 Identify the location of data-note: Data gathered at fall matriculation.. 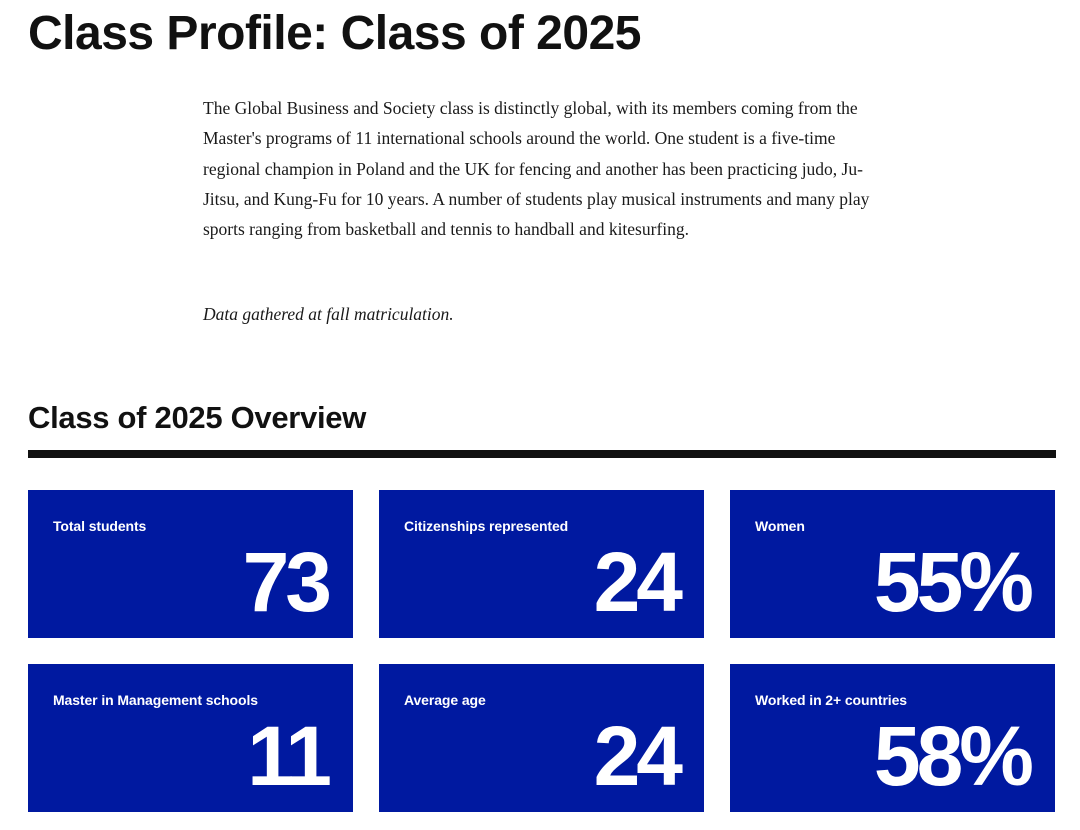
(328, 314).